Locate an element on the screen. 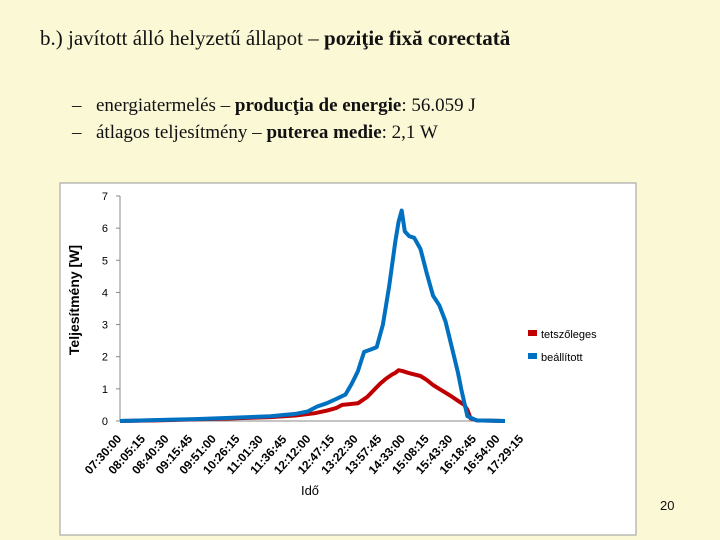 The height and width of the screenshot is (540, 720). legend-swatch-tetszoleges is located at coordinates (532, 333).